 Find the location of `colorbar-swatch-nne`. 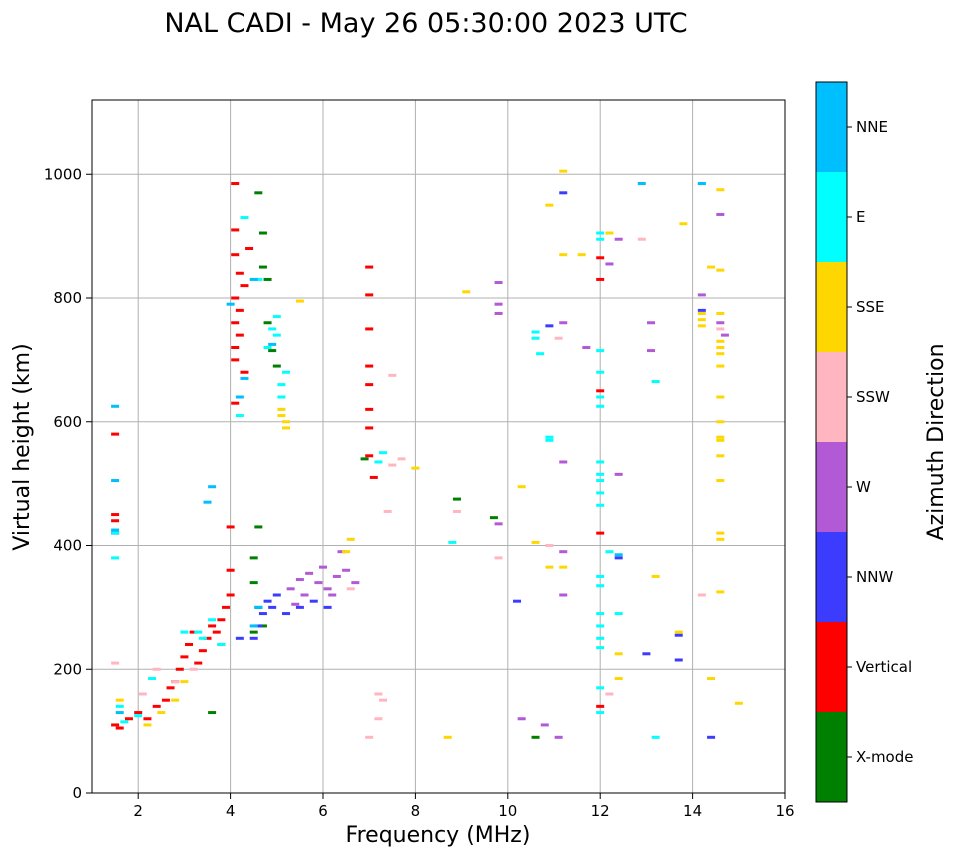

colorbar-swatch-nne is located at coordinates (831, 127).